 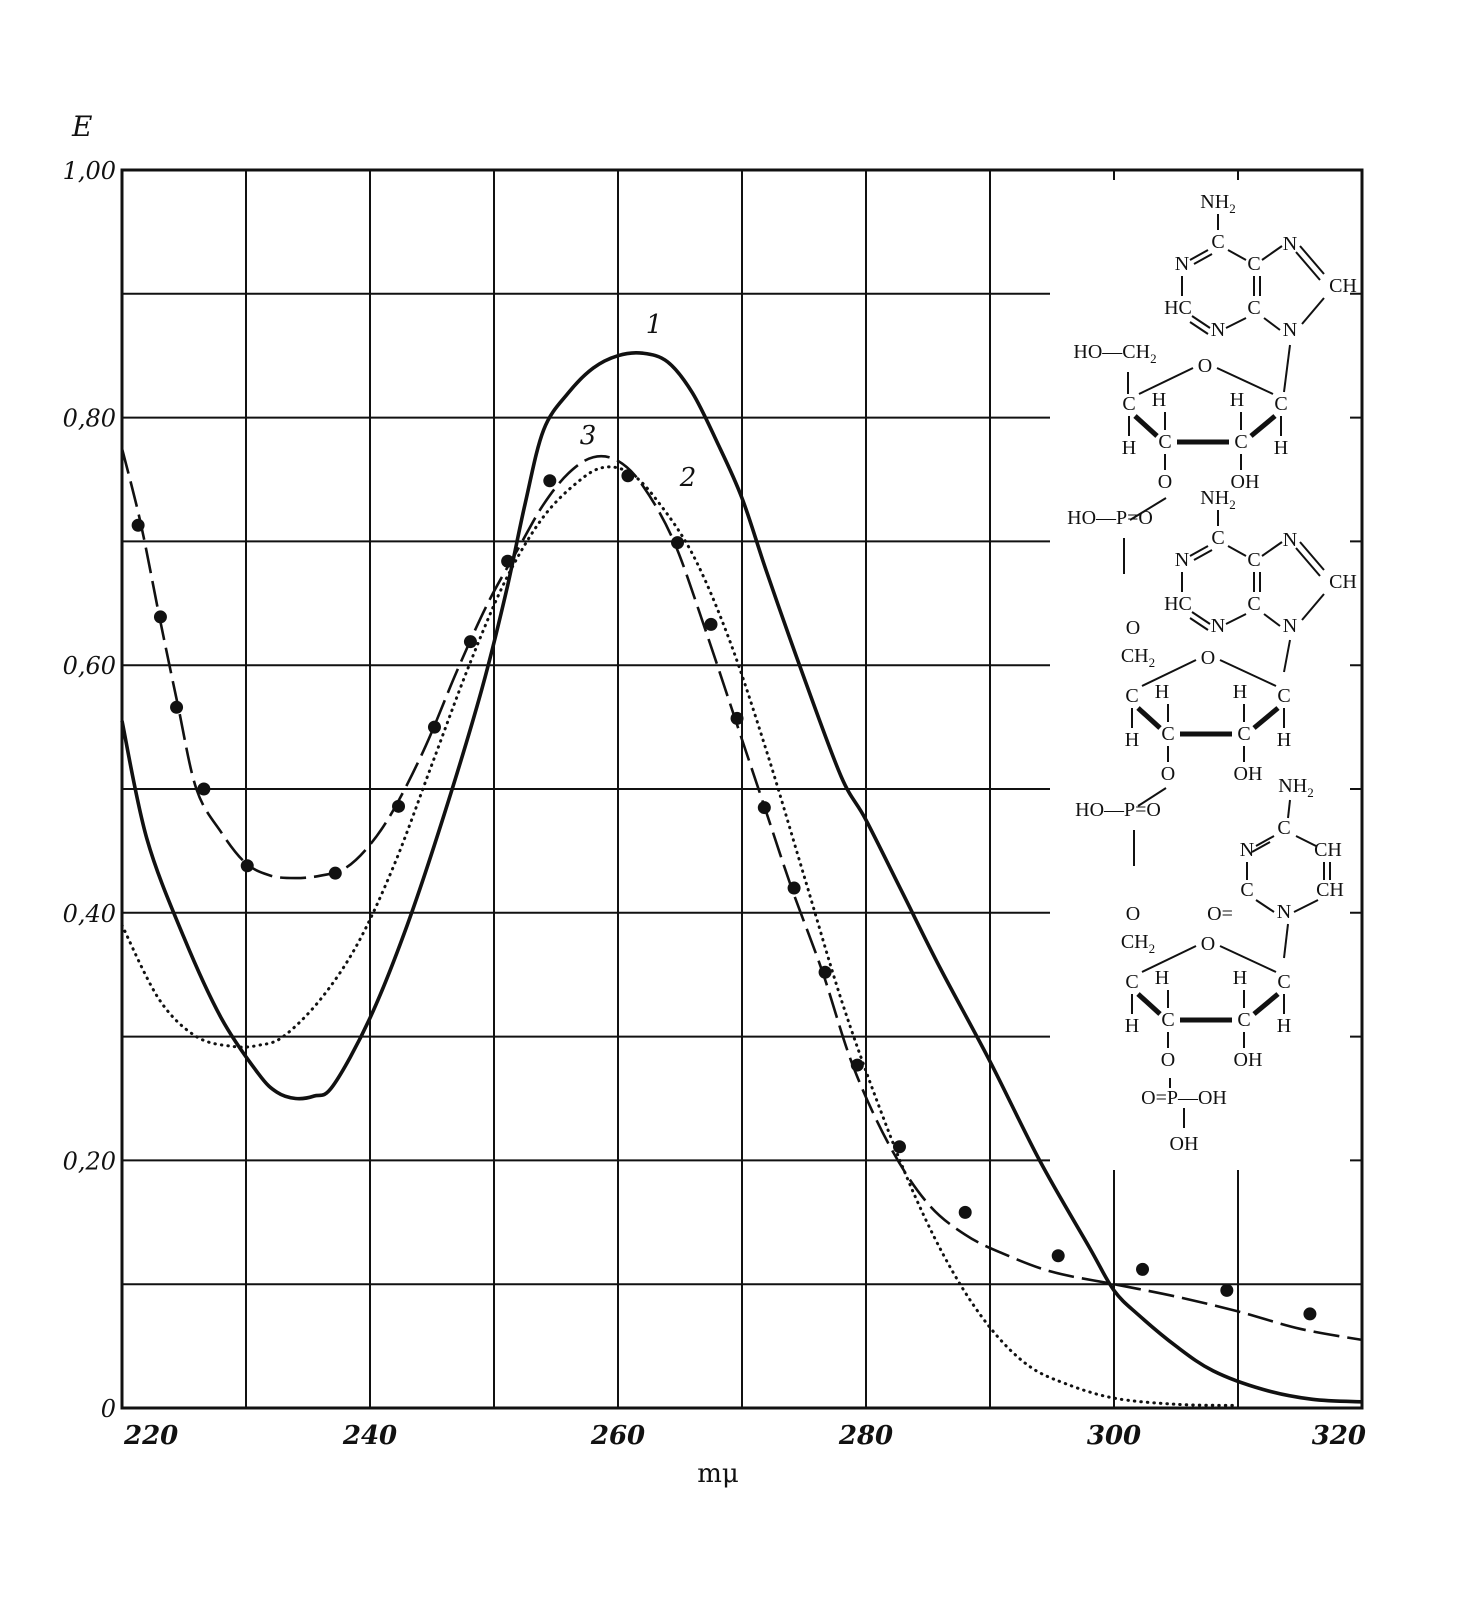 I want to click on series-2-label: 2, so click(x=688, y=478).